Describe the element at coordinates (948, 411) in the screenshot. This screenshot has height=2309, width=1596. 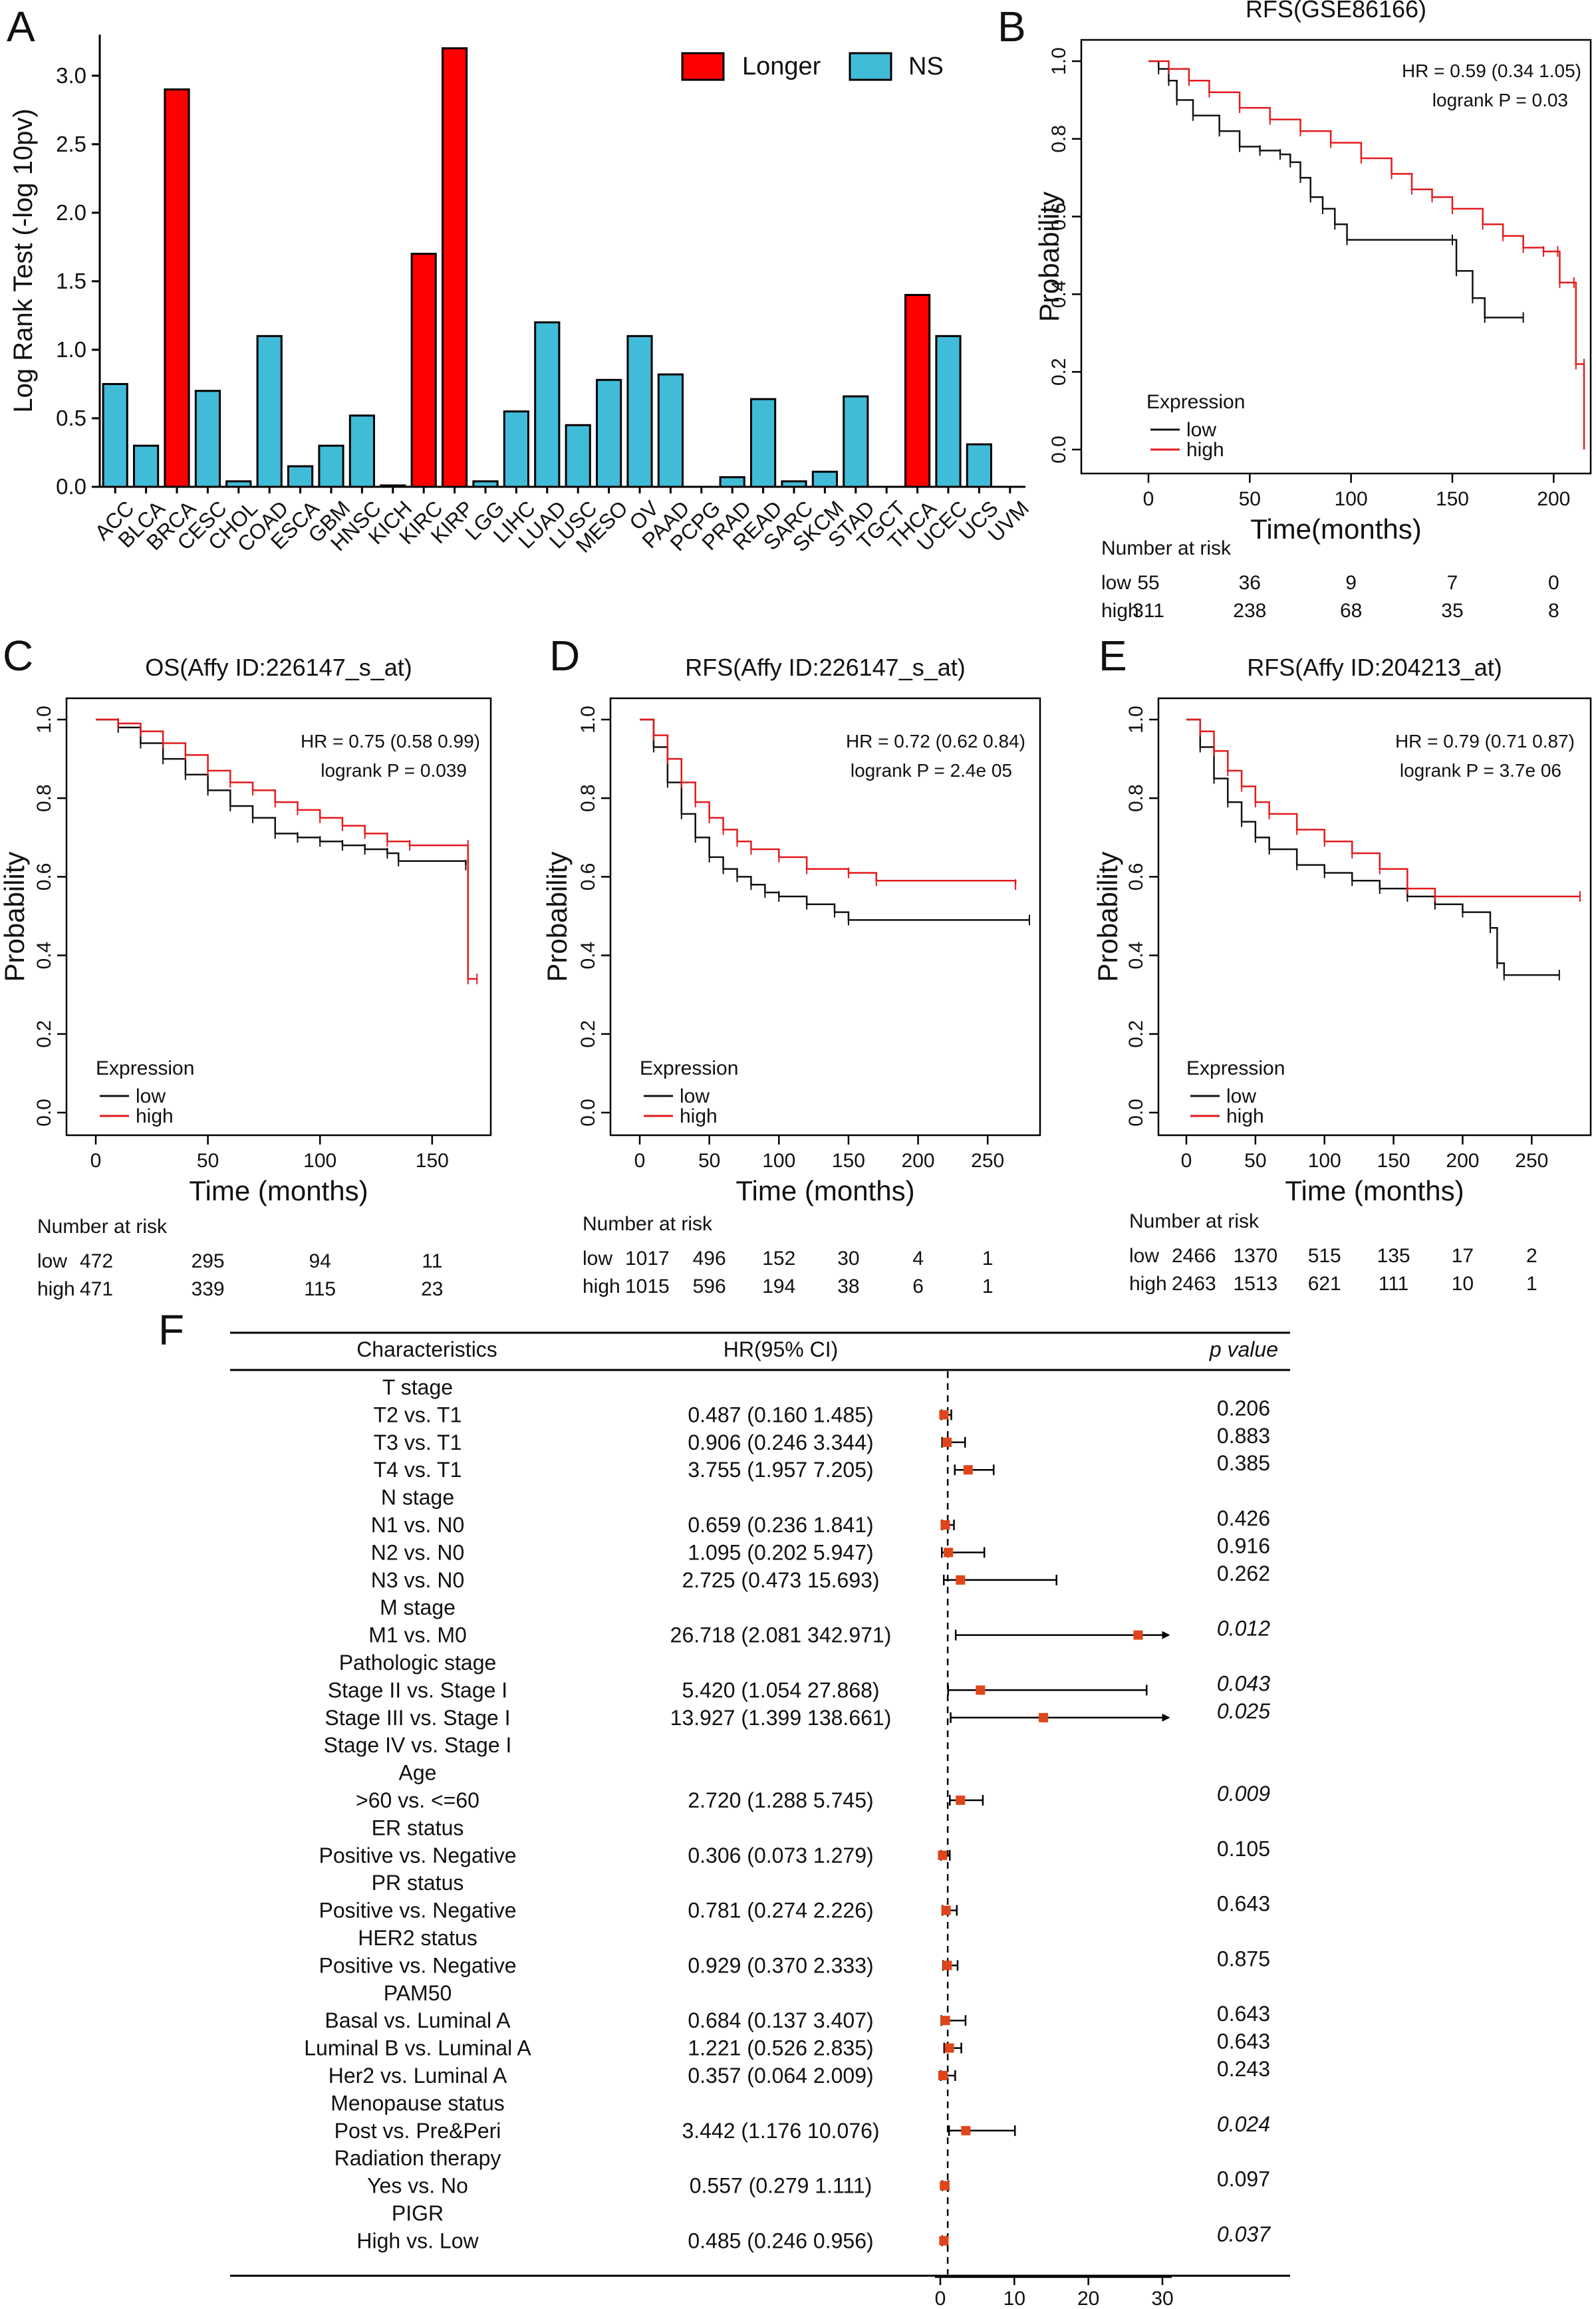
I see `bar-ucec` at that location.